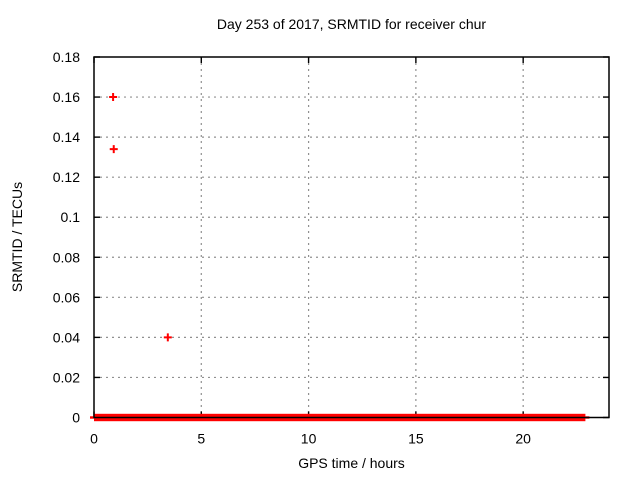  What do you see at coordinates (94, 439) in the screenshot?
I see `x-tick-label: 0` at bounding box center [94, 439].